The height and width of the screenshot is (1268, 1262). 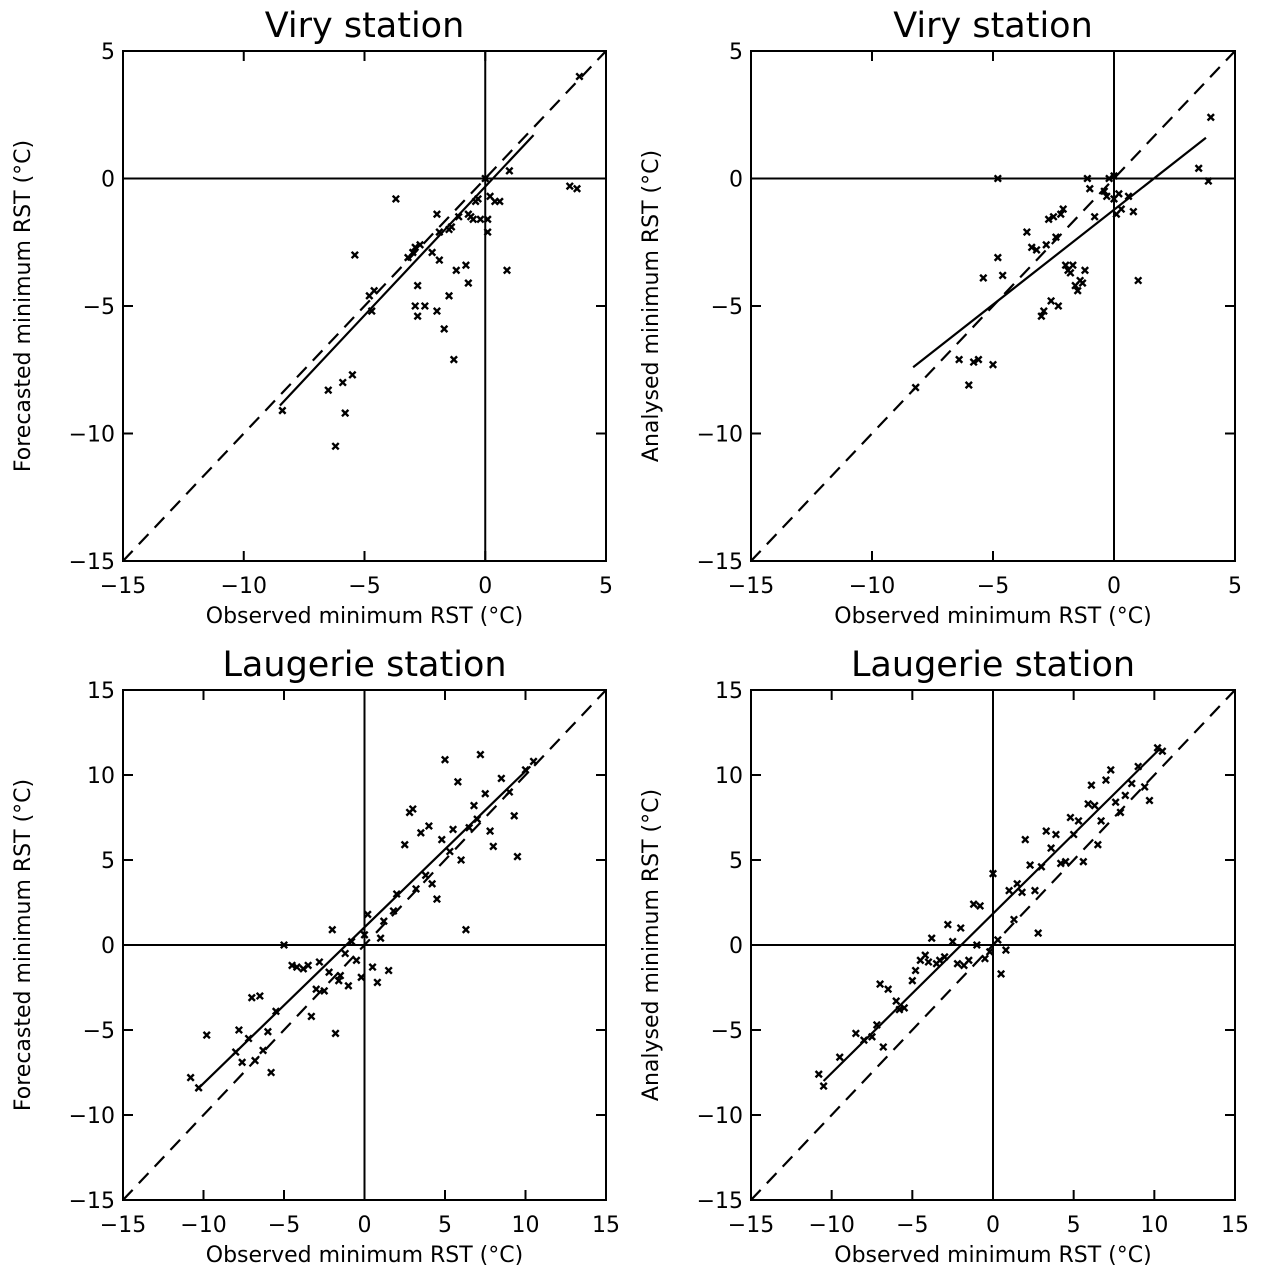 What do you see at coordinates (912, 1225) in the screenshot?
I see `x-tick-label: −5` at bounding box center [912, 1225].